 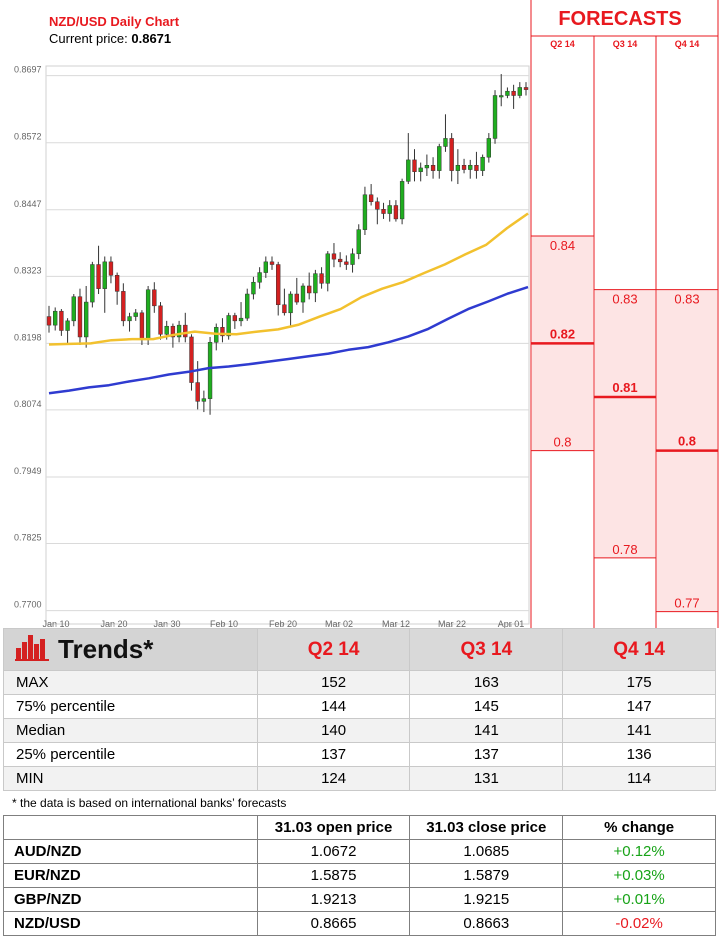 I want to click on prices-row: AUD/NZD 1.0672 1.0685 +0.12%, so click(x=359, y=851).